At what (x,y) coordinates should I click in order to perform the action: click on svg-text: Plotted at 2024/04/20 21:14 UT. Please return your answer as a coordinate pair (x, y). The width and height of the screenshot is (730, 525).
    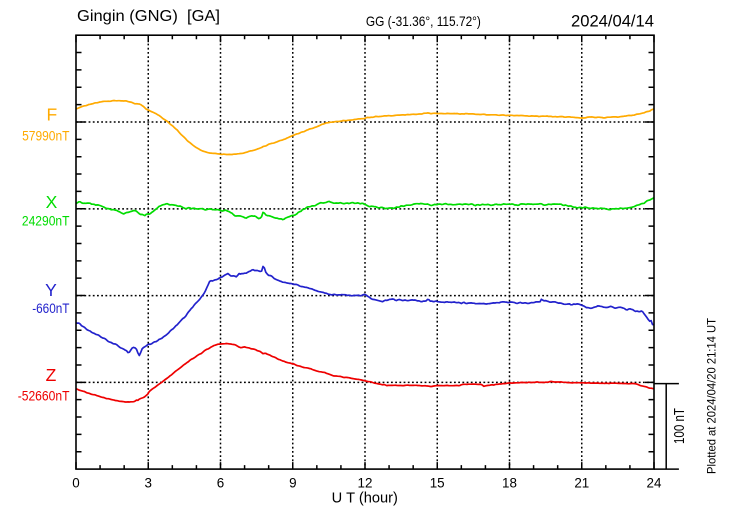
    Looking at the image, I should click on (712, 395).